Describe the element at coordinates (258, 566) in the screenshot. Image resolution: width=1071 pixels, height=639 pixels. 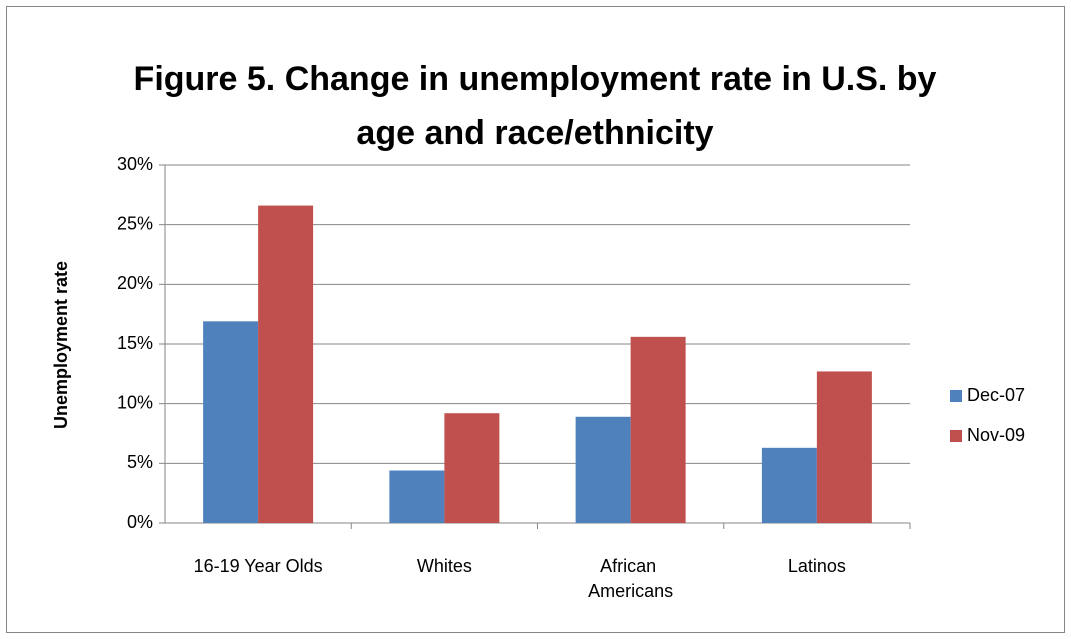
I see `x-tick-label: 16-19 Year Olds` at that location.